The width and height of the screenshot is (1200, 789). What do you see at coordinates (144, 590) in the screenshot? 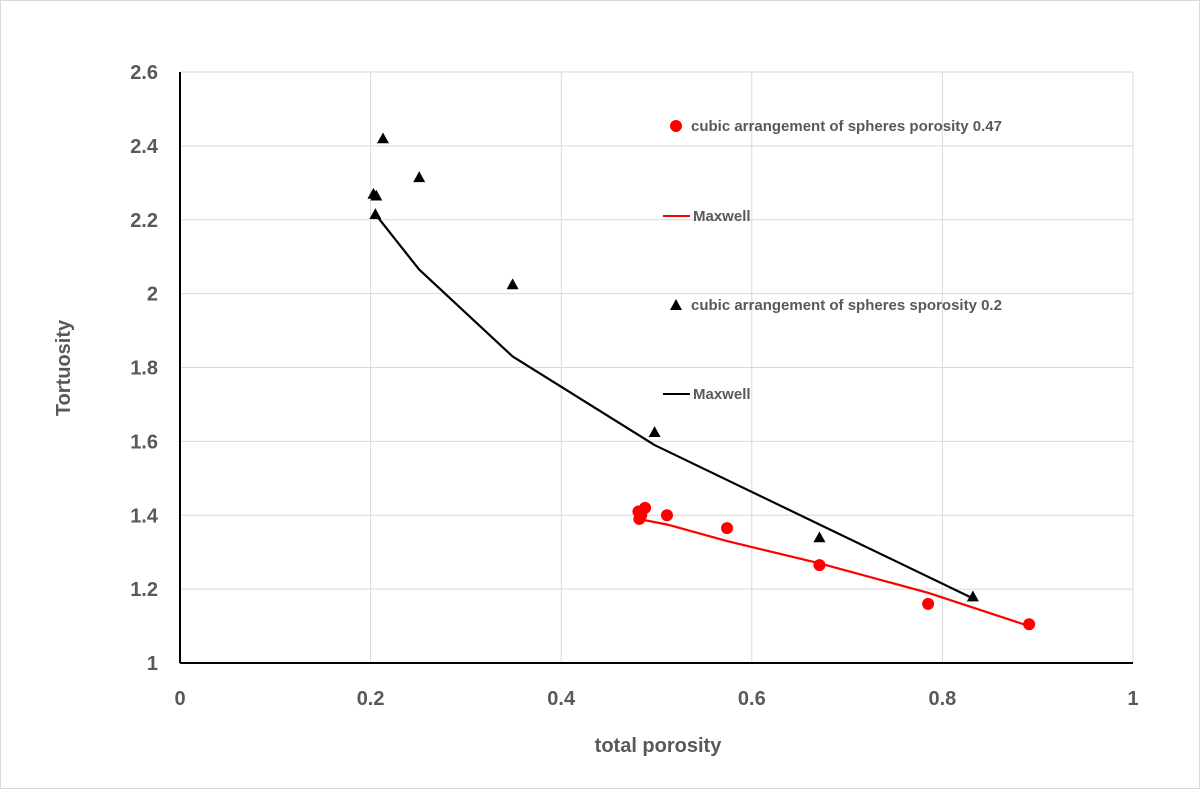
I see `y-tick-label-1: 1.2` at bounding box center [144, 590].